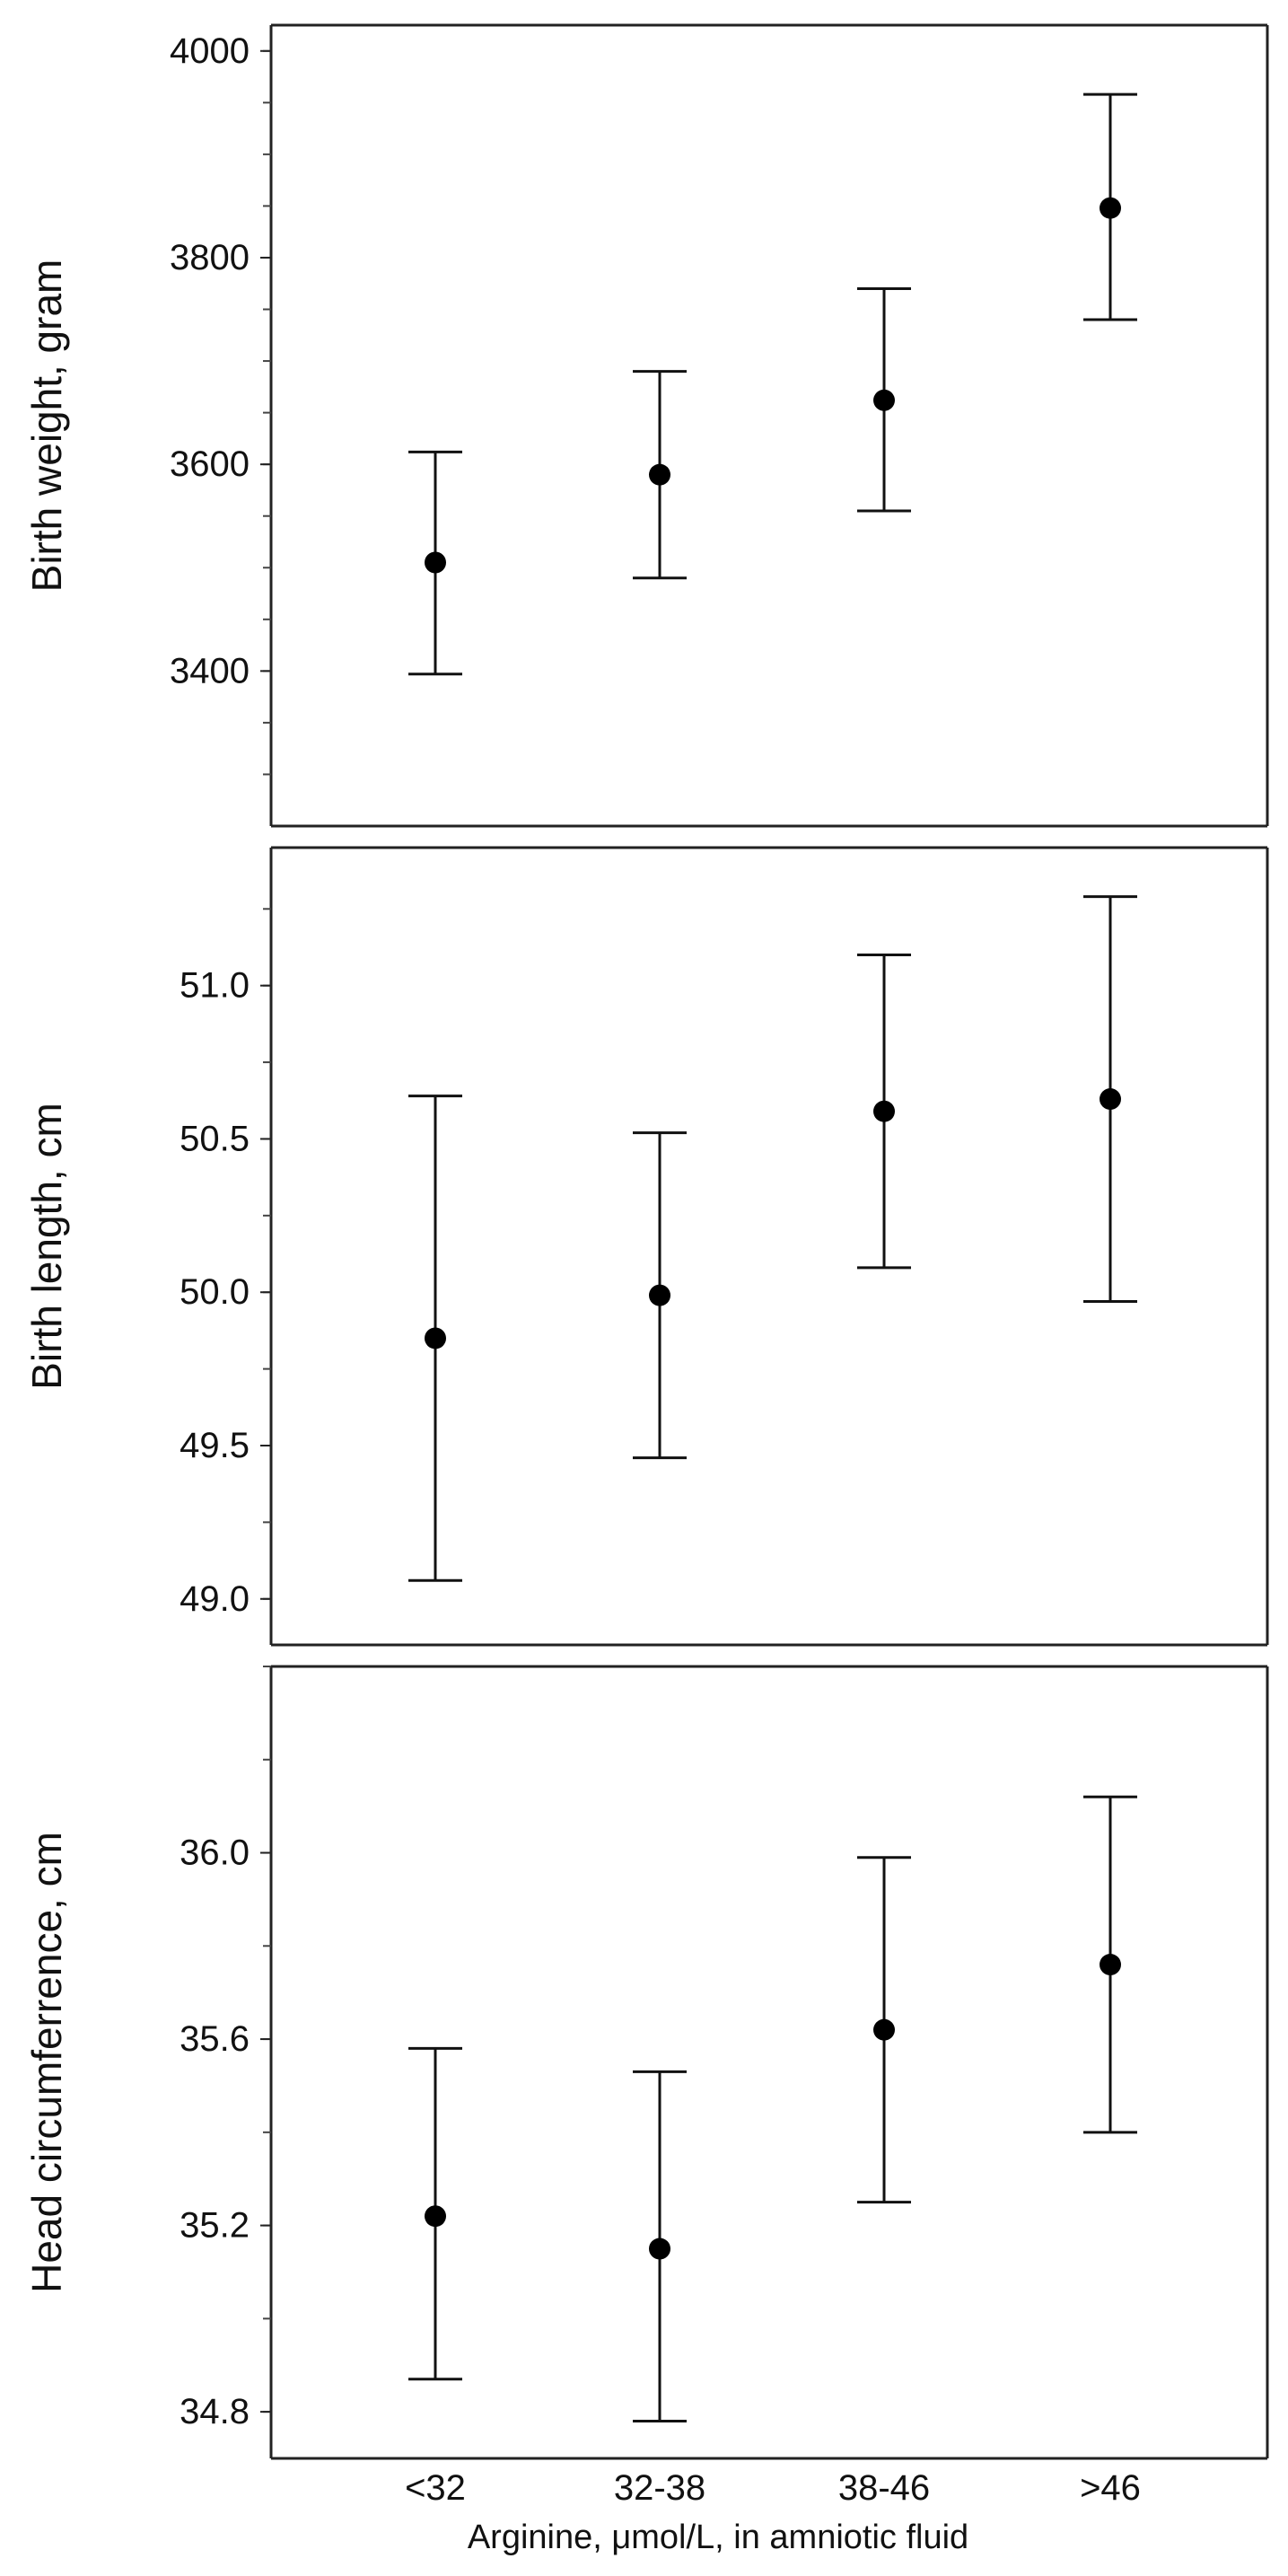  I want to click on y-tick-label: 49.5, so click(215, 1446).